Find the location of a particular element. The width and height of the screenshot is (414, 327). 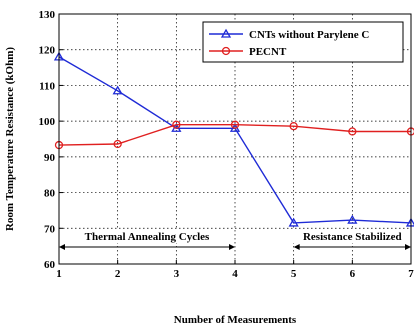

y-tick-label: 70 is located at coordinates (50, 229).